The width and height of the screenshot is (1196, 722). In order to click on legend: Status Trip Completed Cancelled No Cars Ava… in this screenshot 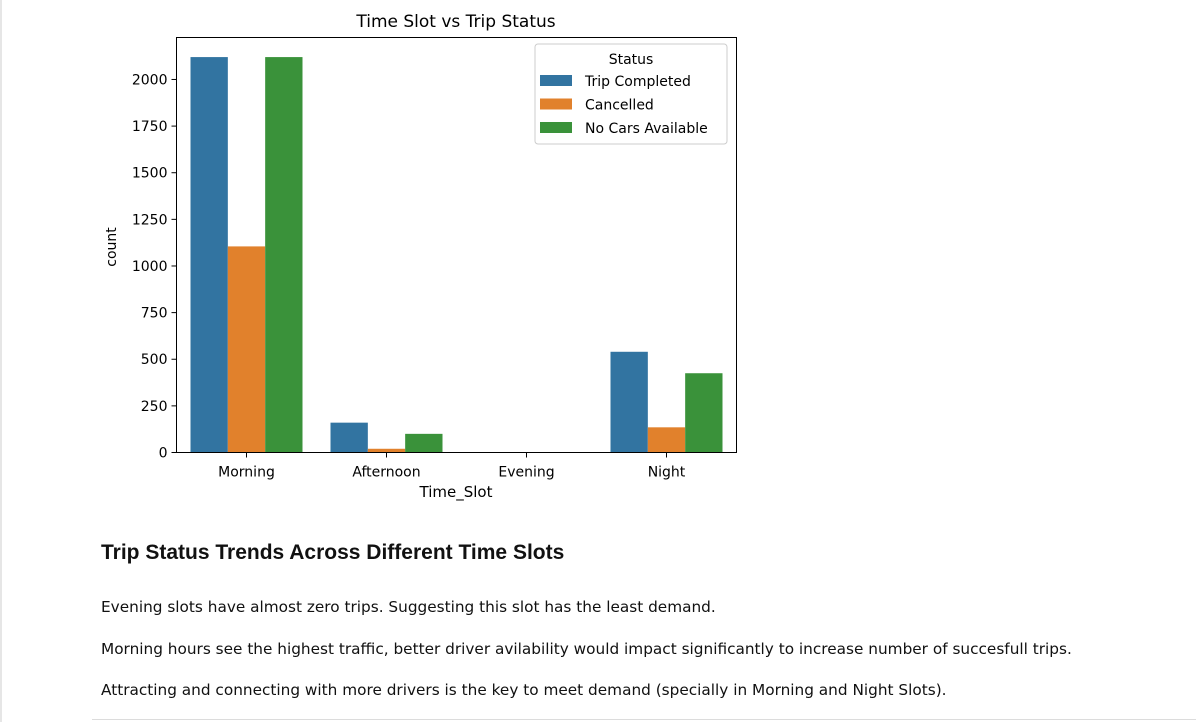, I will do `click(631, 94)`.